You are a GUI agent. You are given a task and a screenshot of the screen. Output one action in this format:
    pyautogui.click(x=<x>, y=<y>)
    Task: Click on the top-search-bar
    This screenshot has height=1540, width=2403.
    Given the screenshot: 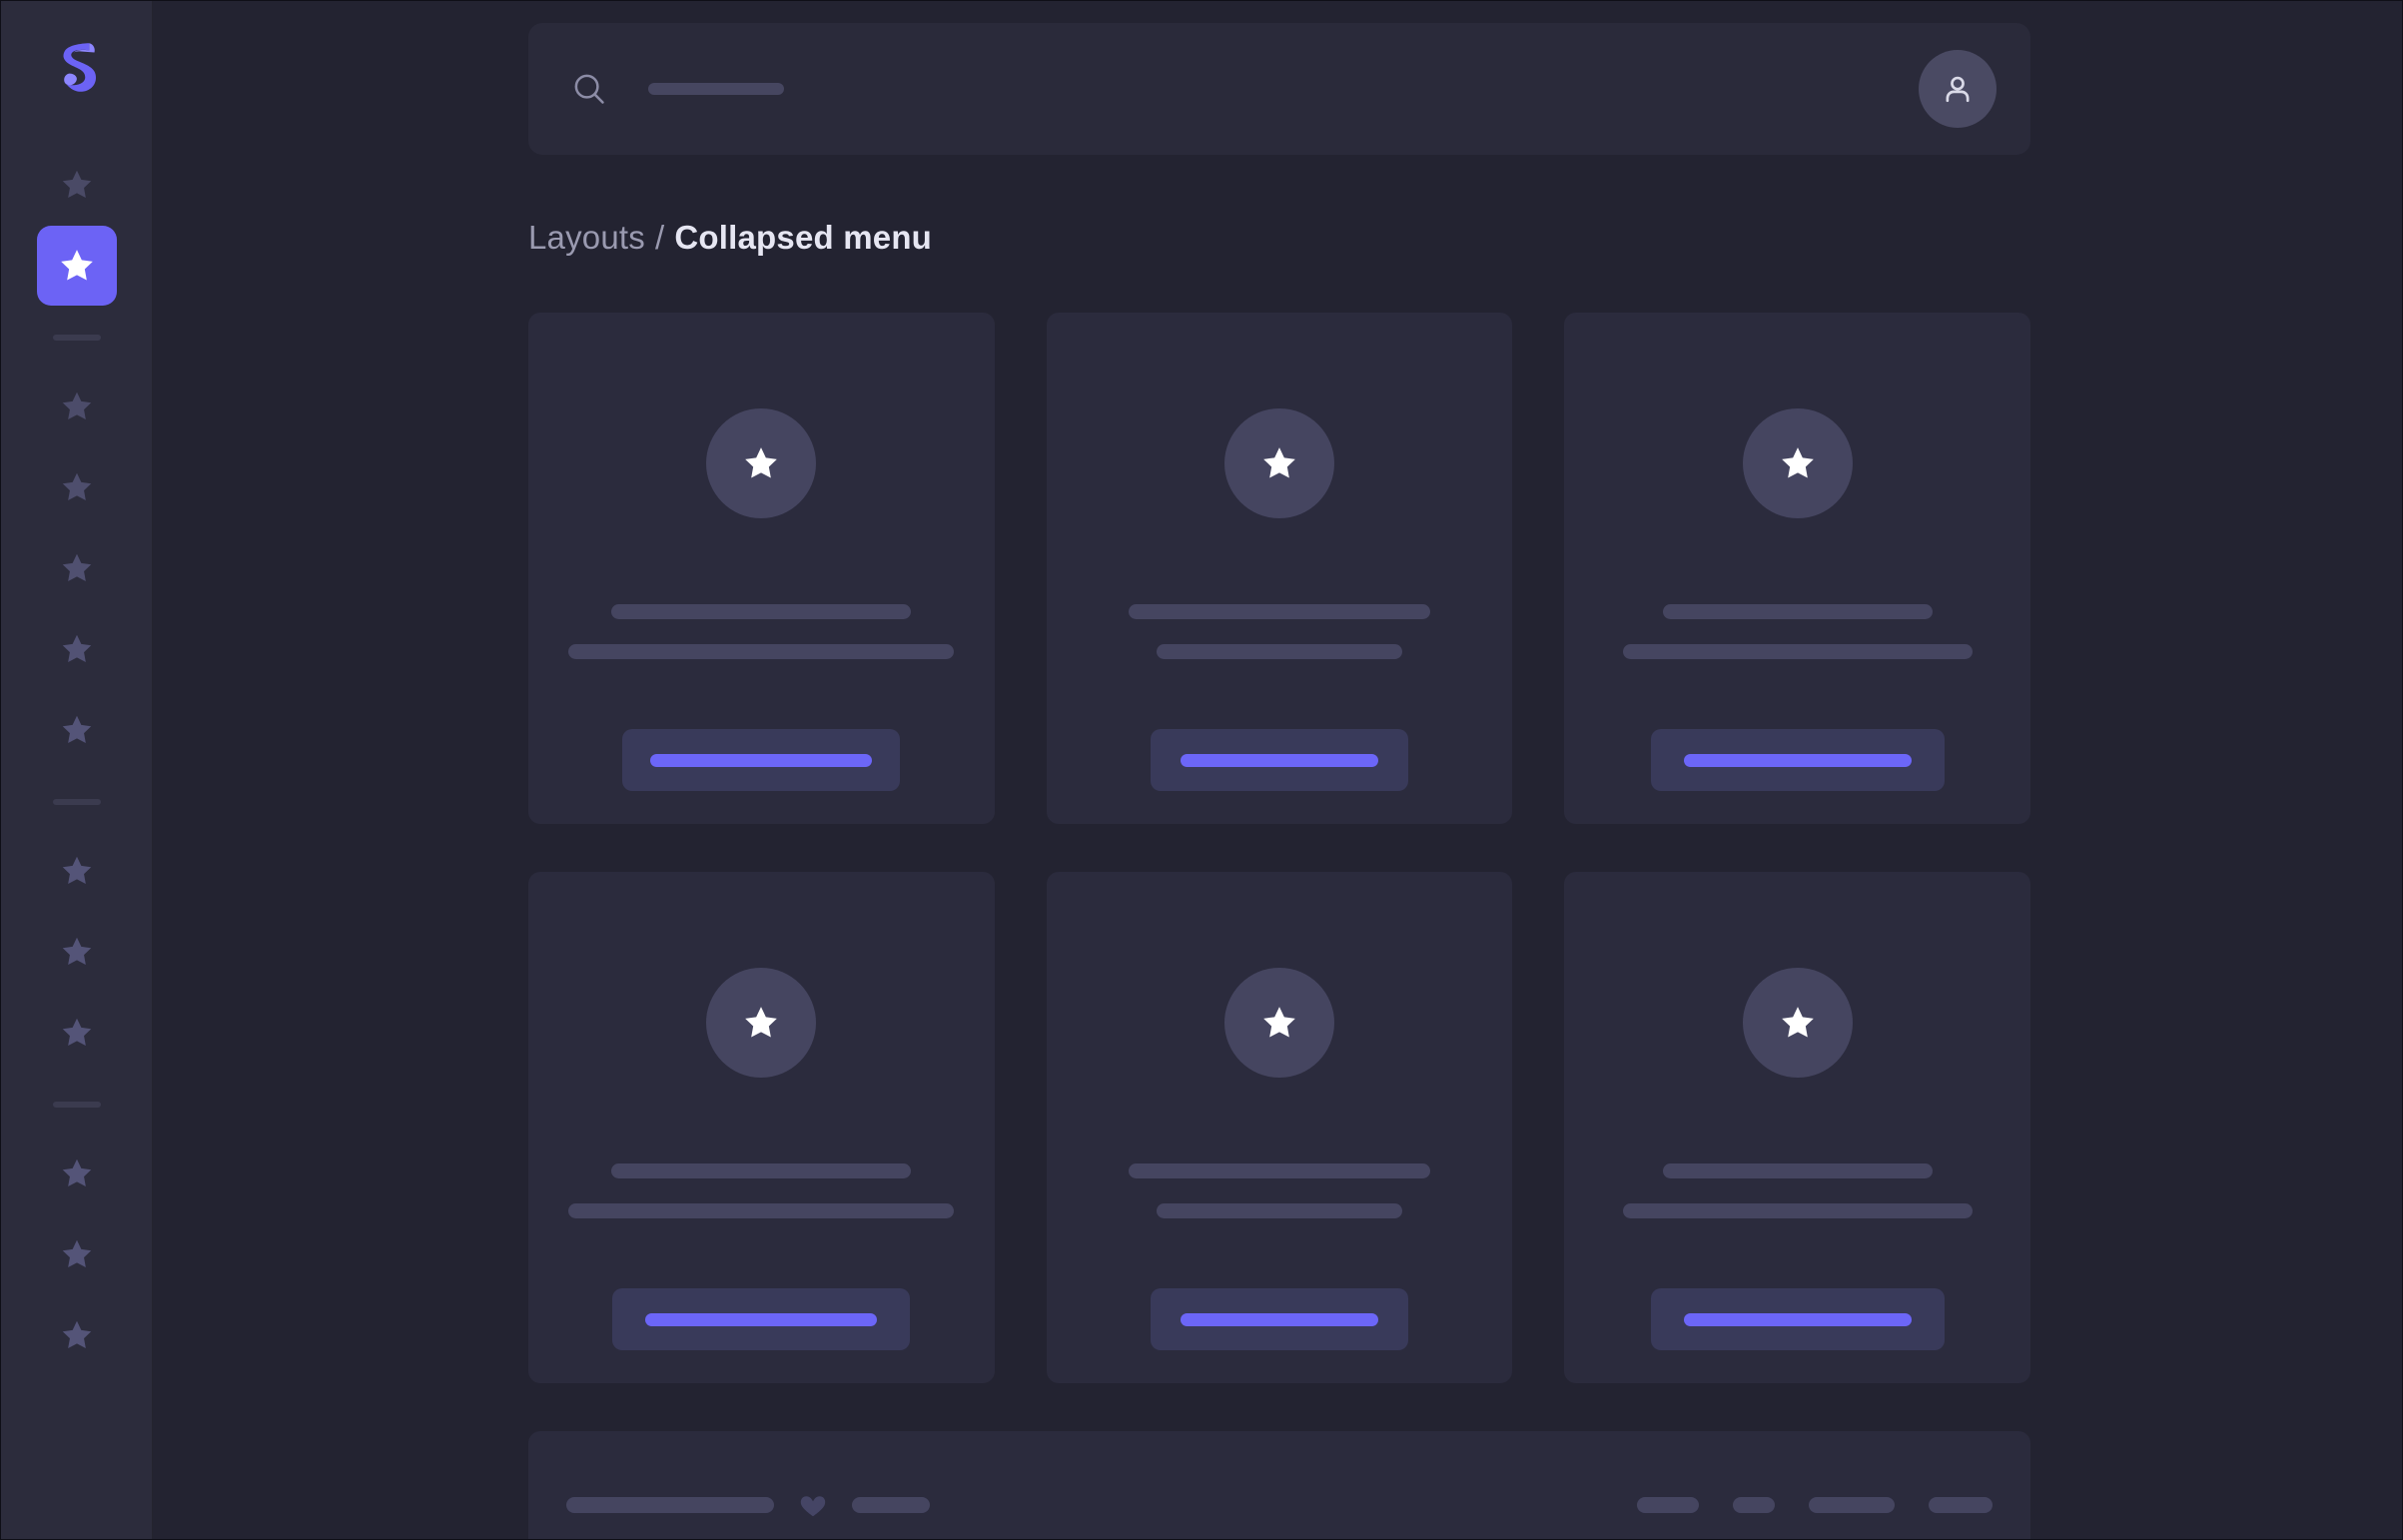 What is the action you would take?
    pyautogui.click(x=1279, y=89)
    